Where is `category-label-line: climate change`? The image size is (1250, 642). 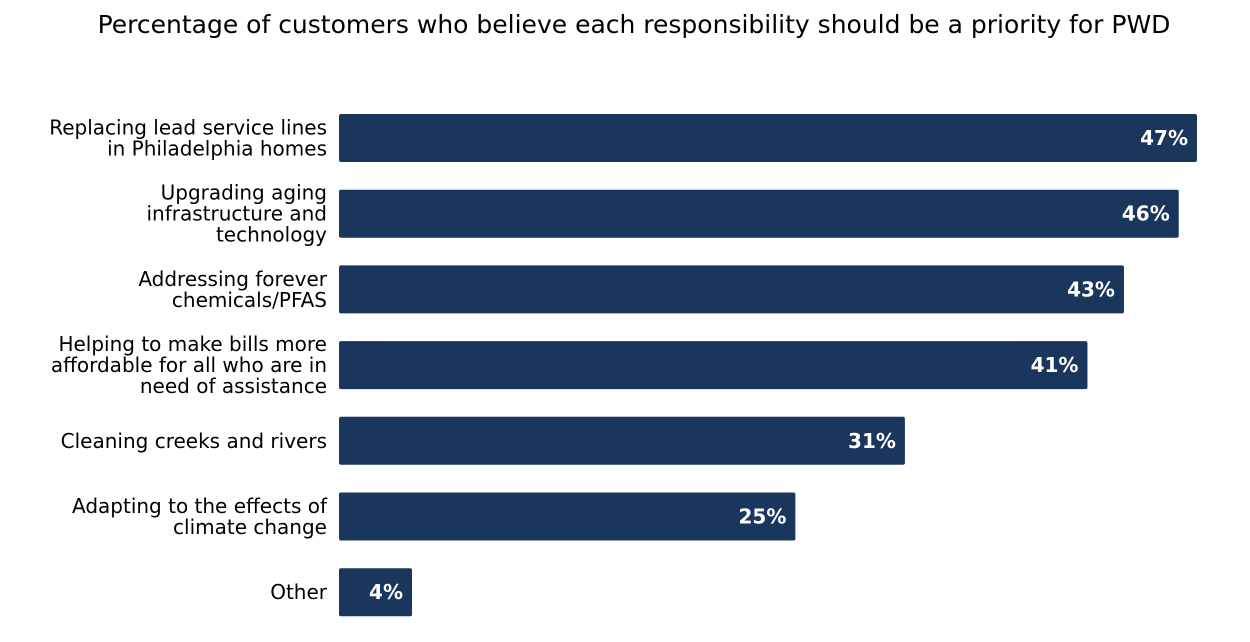 category-label-line: climate change is located at coordinates (250, 527).